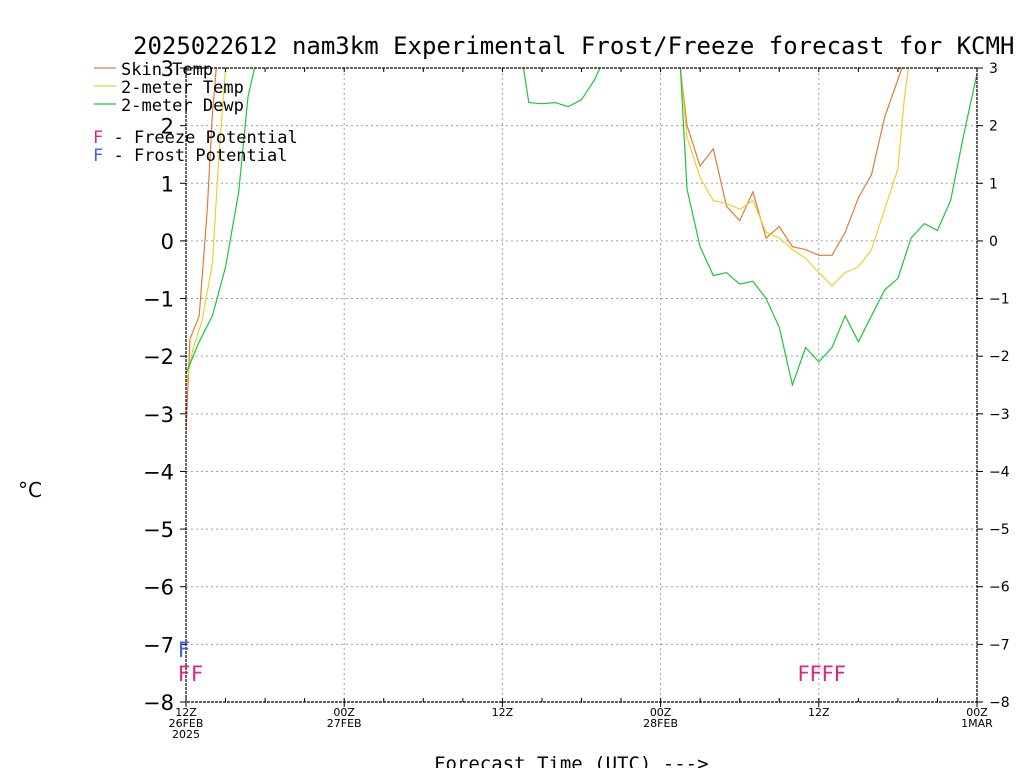 This screenshot has height=768, width=1024. What do you see at coordinates (167, 184) in the screenshot?
I see `y-tick-label-left: 1` at bounding box center [167, 184].